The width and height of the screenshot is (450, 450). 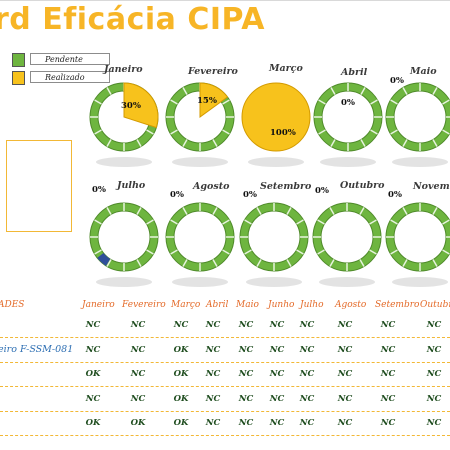 What do you see at coordinates (70, 77) in the screenshot?
I see `legend-label-realizado: Realizado` at bounding box center [70, 77].